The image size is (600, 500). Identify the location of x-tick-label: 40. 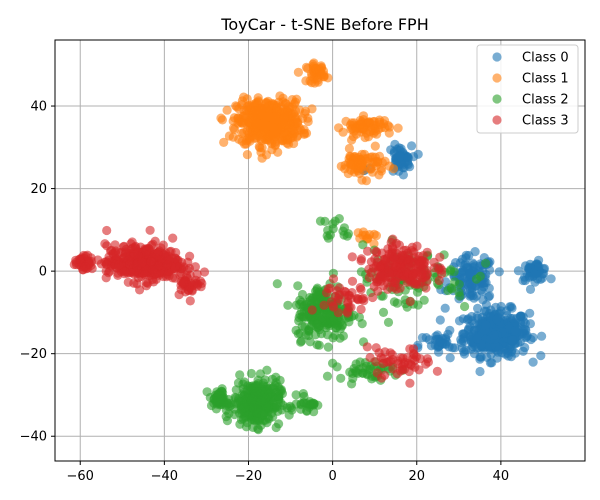
(501, 476).